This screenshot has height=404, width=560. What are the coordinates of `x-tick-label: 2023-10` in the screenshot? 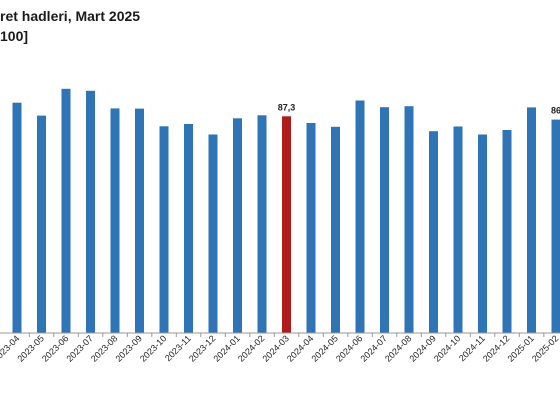 It's located at (153, 348).